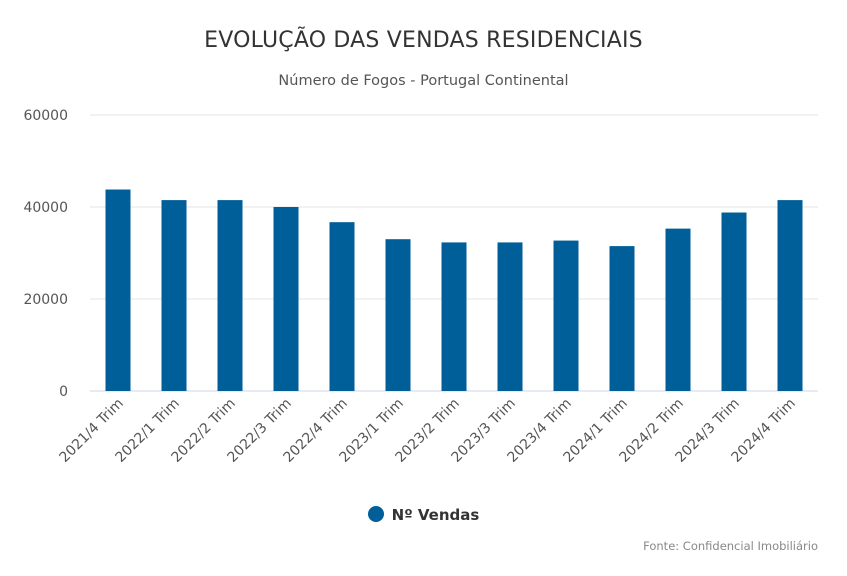 The image size is (847, 576). Describe the element at coordinates (45, 208) in the screenshot. I see `y-tick-label: 40000` at that location.